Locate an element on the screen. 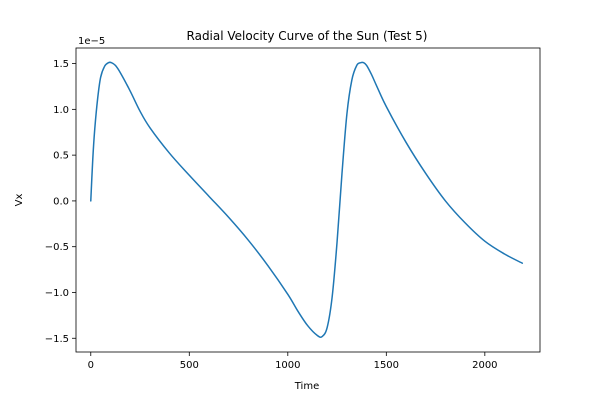 The image size is (600, 400). x-tick-label: 500 is located at coordinates (189, 365).